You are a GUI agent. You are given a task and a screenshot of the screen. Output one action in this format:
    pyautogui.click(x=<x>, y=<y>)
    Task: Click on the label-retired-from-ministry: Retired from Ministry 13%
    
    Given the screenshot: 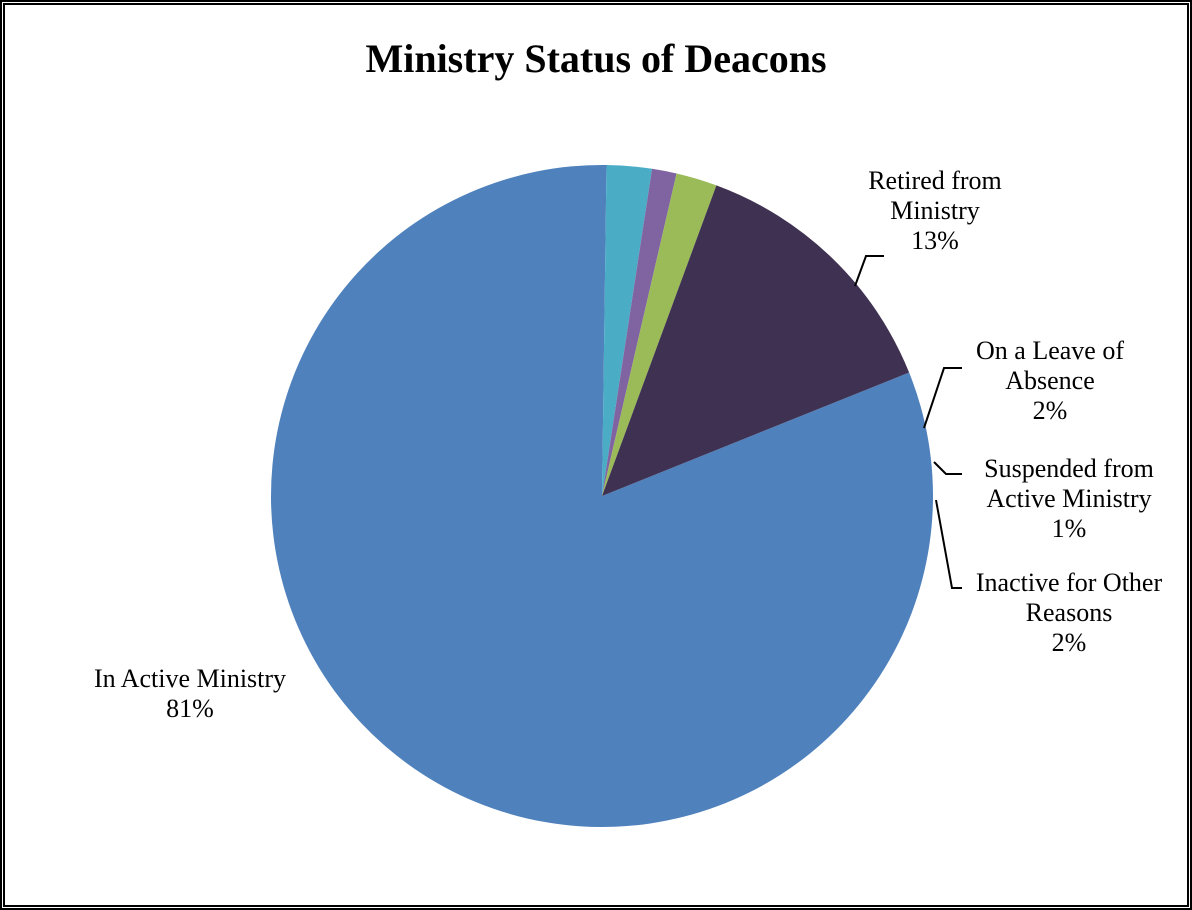 What is the action you would take?
    pyautogui.click(x=935, y=211)
    